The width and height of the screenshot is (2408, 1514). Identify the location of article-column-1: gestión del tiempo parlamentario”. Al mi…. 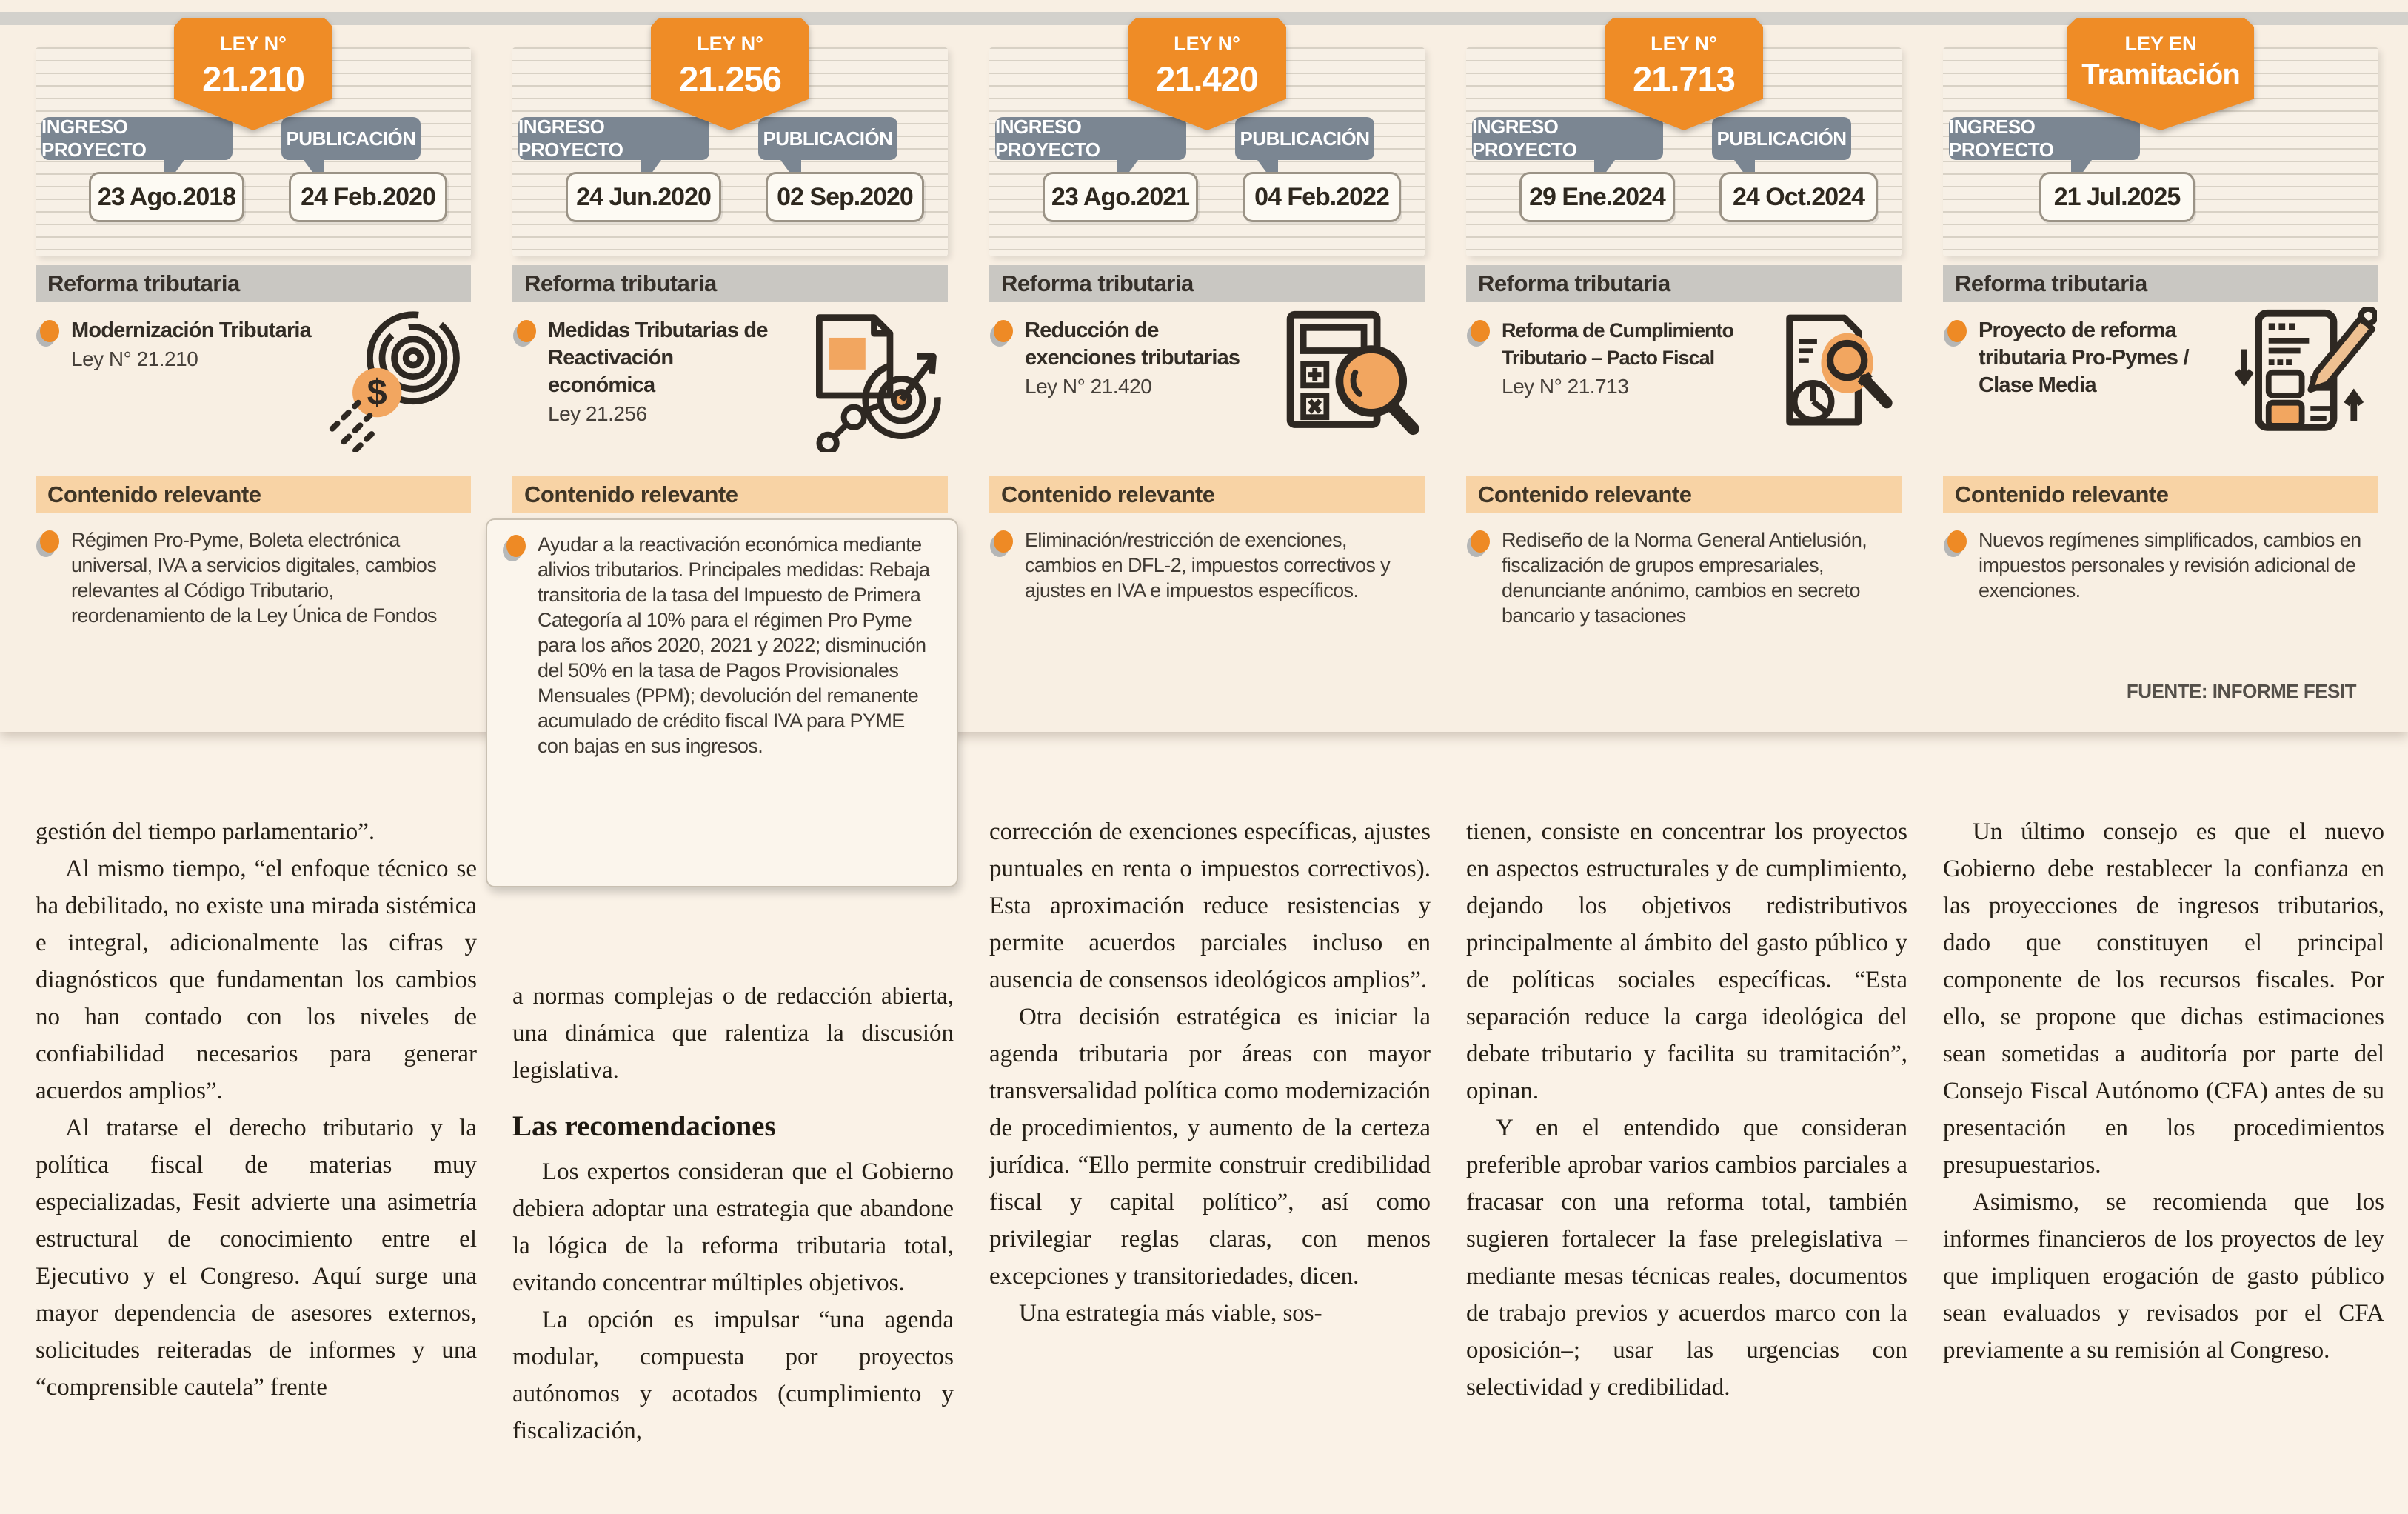
(256, 1109).